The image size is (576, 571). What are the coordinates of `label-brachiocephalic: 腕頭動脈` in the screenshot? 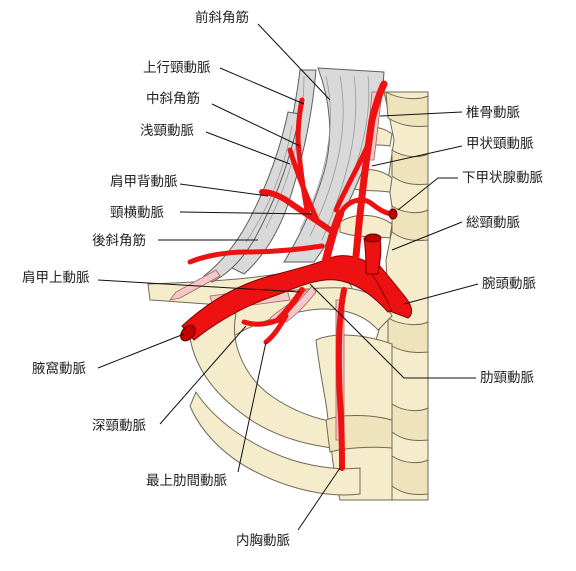 It's located at (509, 284).